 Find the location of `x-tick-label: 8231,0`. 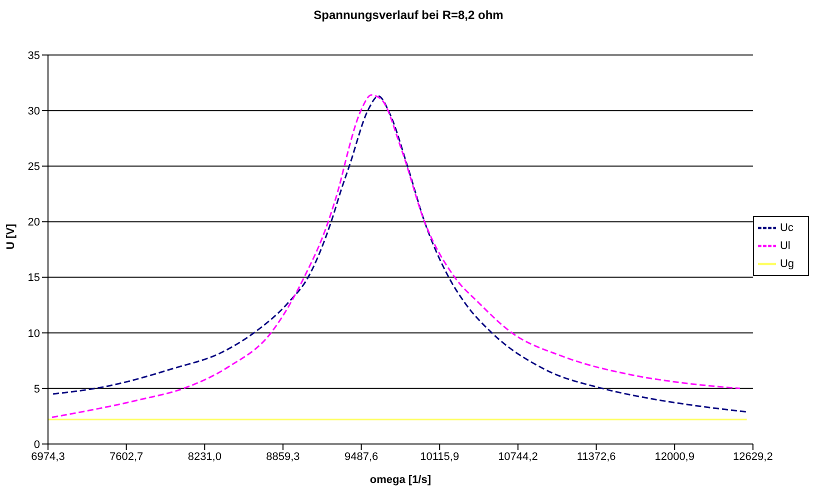

x-tick-label: 8231,0 is located at coordinates (205, 456).